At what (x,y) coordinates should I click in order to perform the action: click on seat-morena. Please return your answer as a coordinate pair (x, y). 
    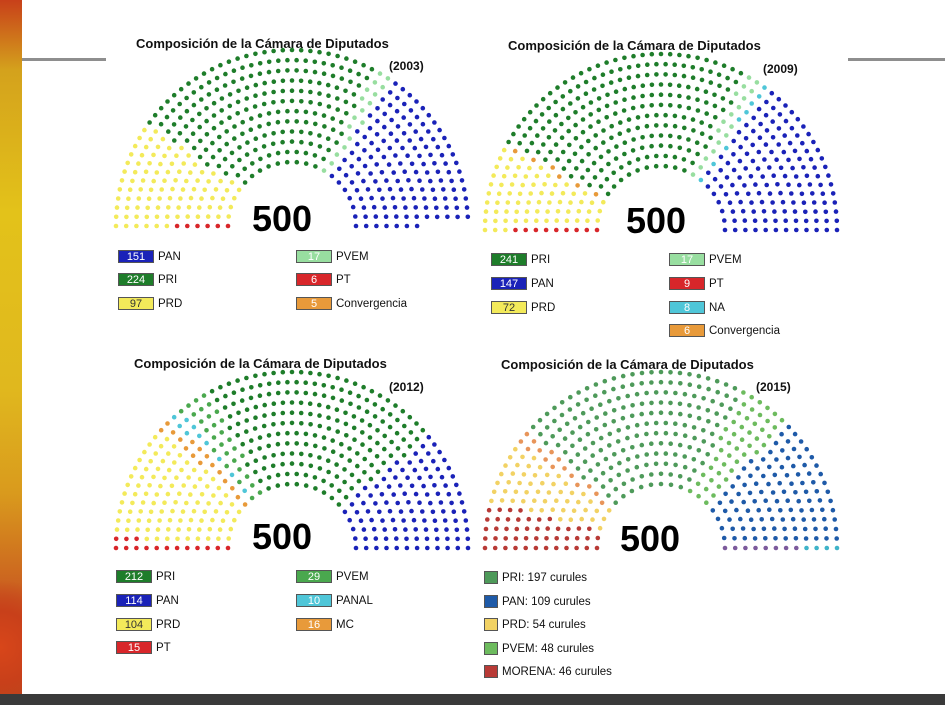
    Looking at the image, I should click on (500, 510).